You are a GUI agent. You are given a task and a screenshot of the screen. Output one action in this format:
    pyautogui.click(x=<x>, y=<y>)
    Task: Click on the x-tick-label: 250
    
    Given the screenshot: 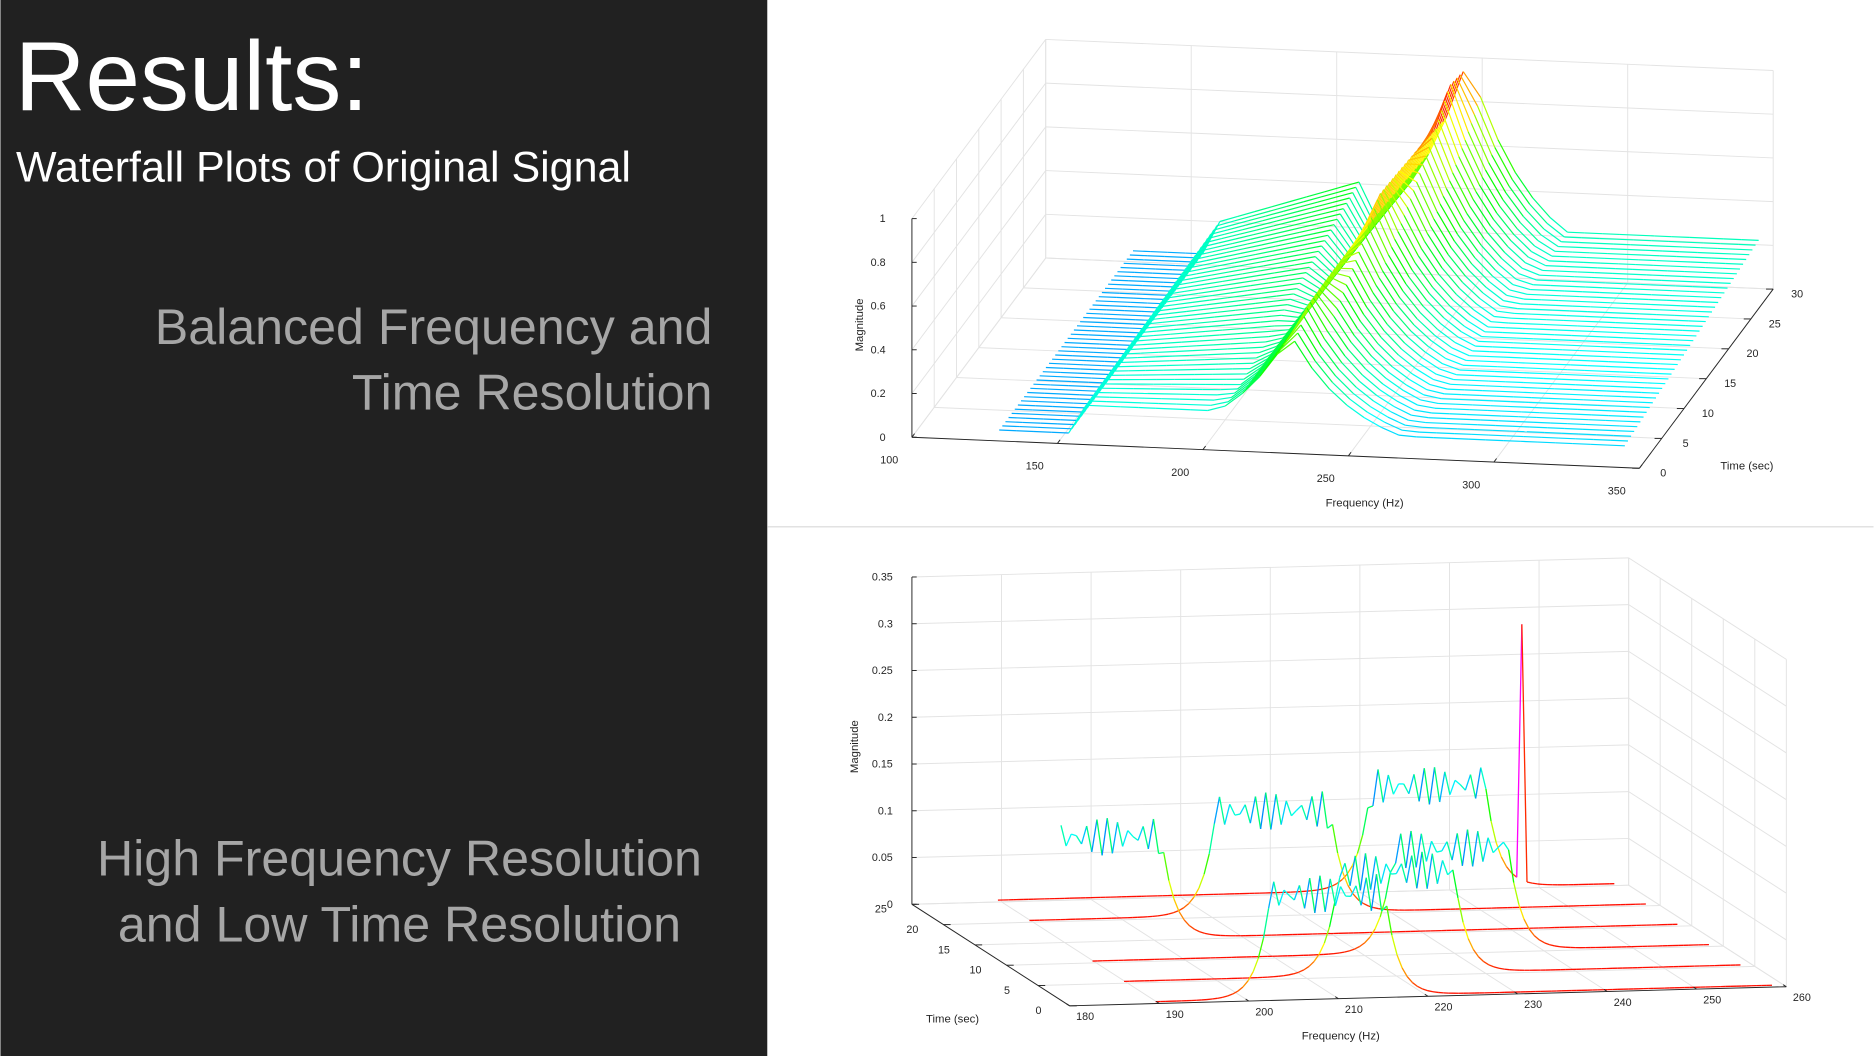 What is the action you would take?
    pyautogui.click(x=1712, y=1000)
    